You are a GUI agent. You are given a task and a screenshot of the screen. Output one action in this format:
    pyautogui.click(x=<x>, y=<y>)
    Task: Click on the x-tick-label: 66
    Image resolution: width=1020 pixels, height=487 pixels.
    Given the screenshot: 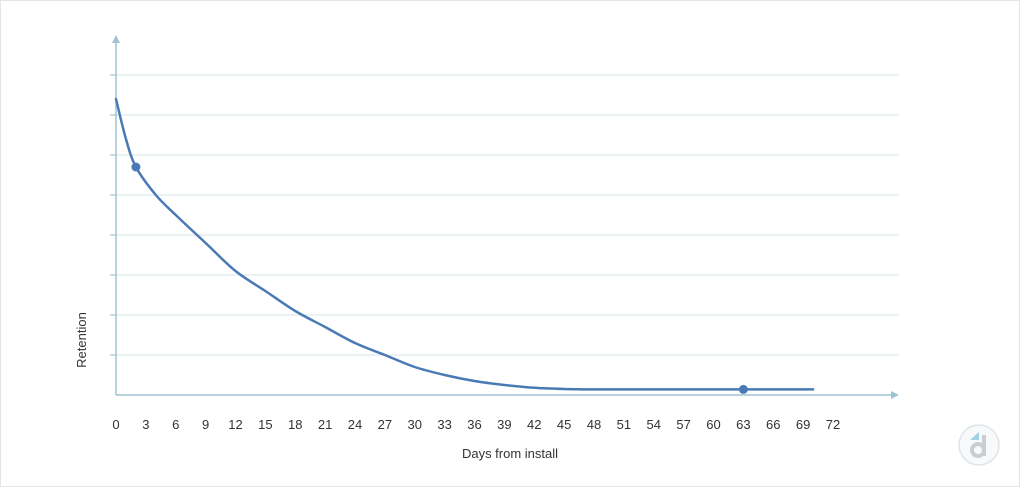 What is the action you would take?
    pyautogui.click(x=773, y=424)
    